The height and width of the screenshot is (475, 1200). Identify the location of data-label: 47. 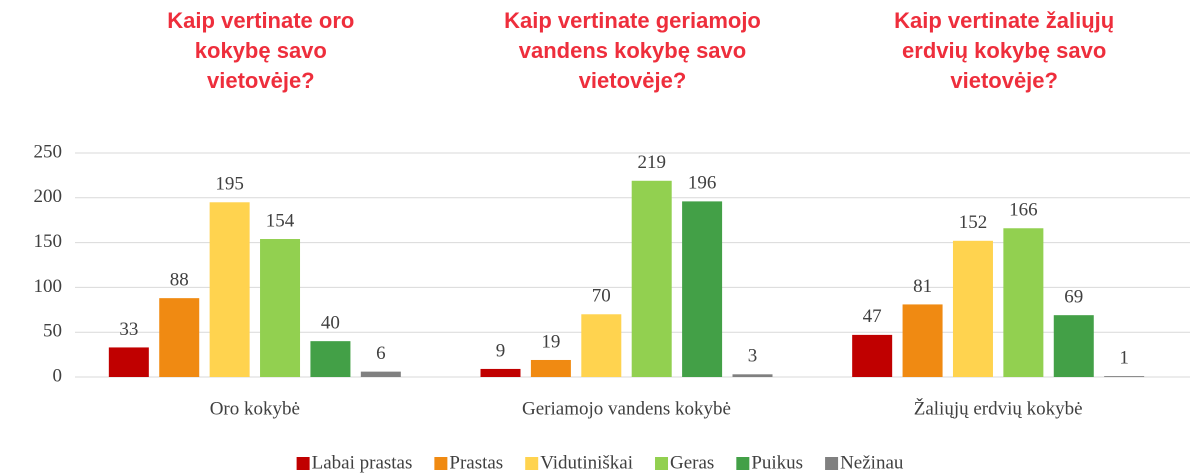
(872, 316).